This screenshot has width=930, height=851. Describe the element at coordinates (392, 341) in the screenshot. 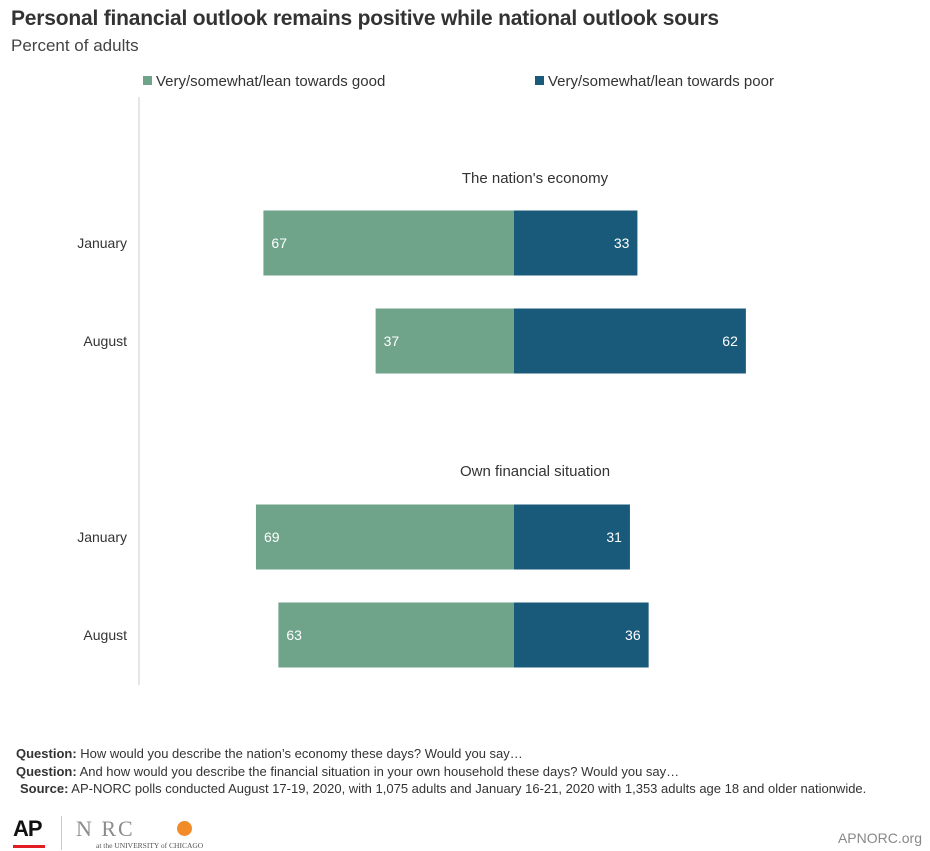

I see `data-label-good: 37` at that location.